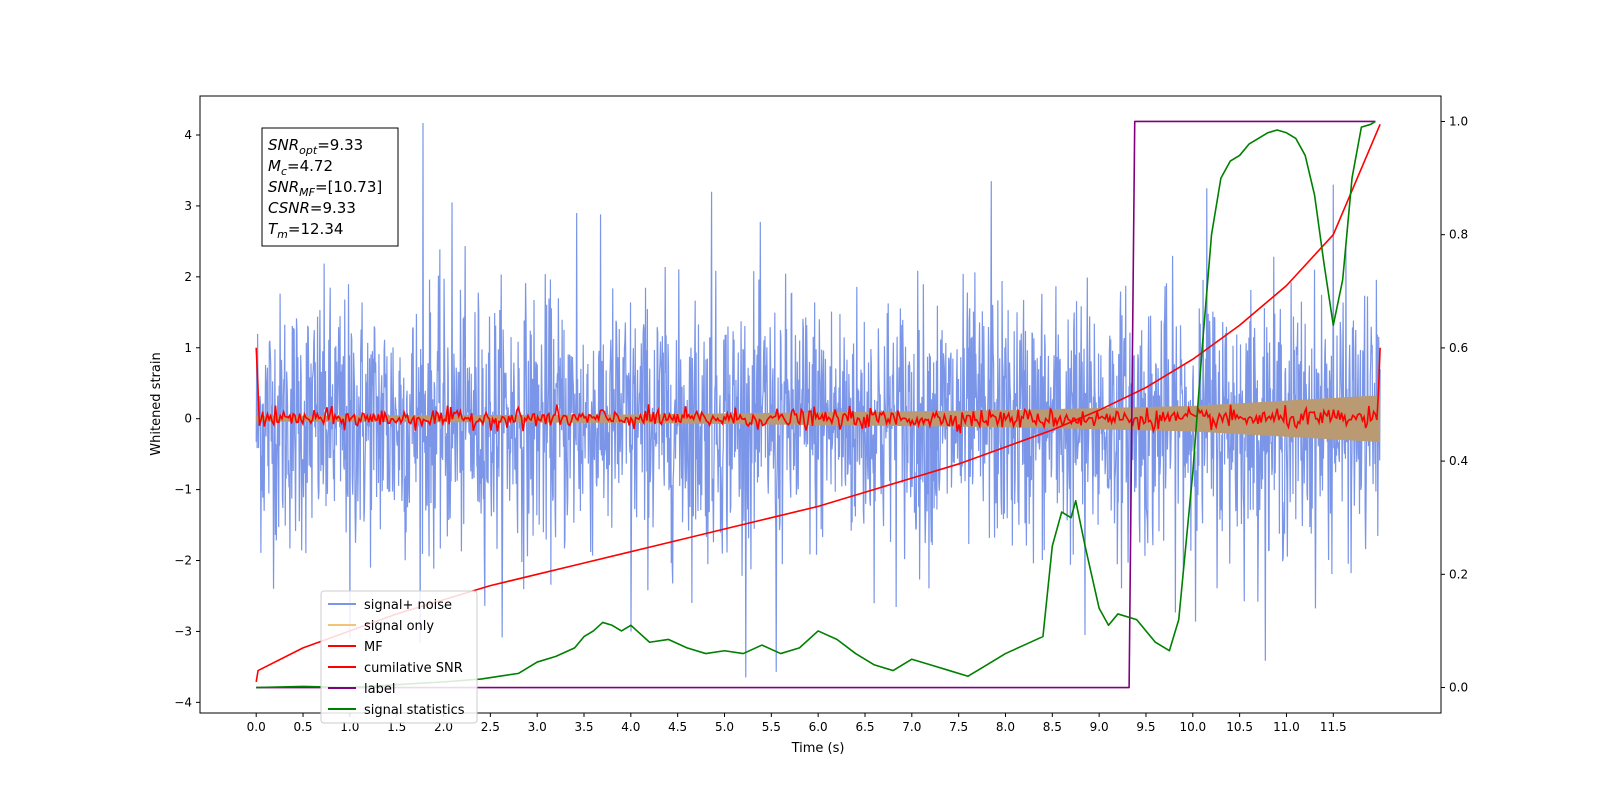 Image resolution: width=1600 pixels, height=800 pixels. I want to click on y2-tick-label: 0.0, so click(1458, 688).